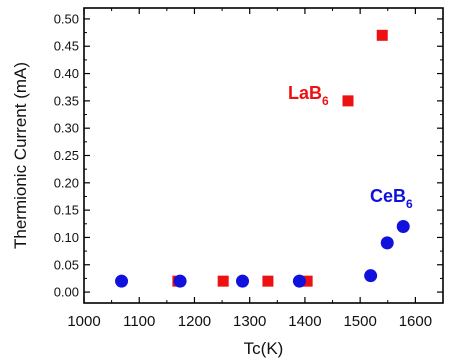 This screenshot has width=449, height=361. What do you see at coordinates (304, 321) in the screenshot?
I see `x-tick-label: 1400` at bounding box center [304, 321].